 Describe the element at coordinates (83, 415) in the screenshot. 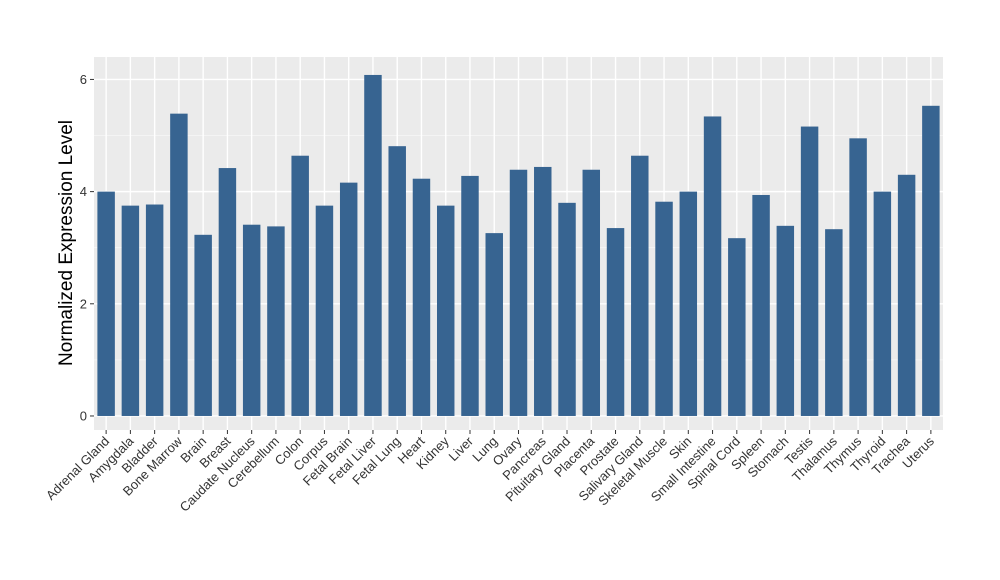

I see `y-tick-label: 0` at that location.